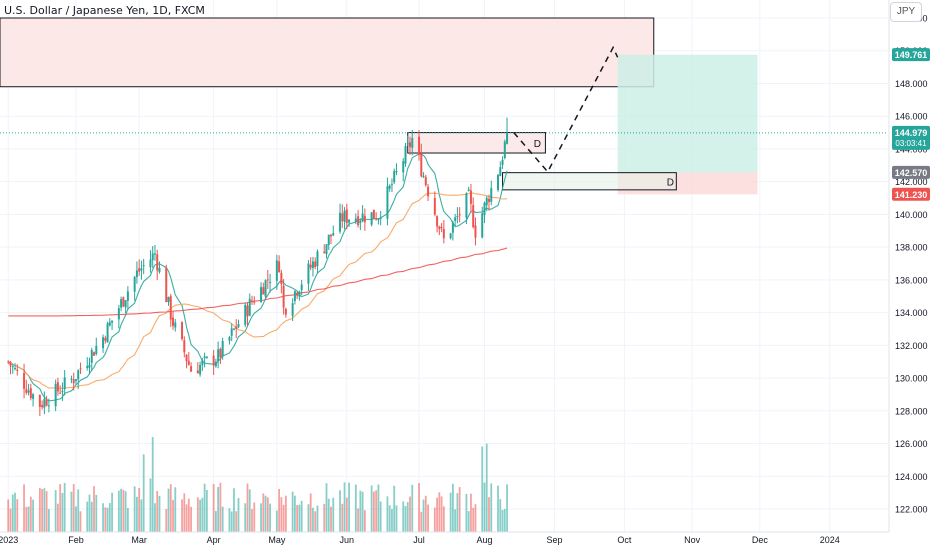  What do you see at coordinates (566, 109) in the screenshot?
I see `projection-path` at bounding box center [566, 109].